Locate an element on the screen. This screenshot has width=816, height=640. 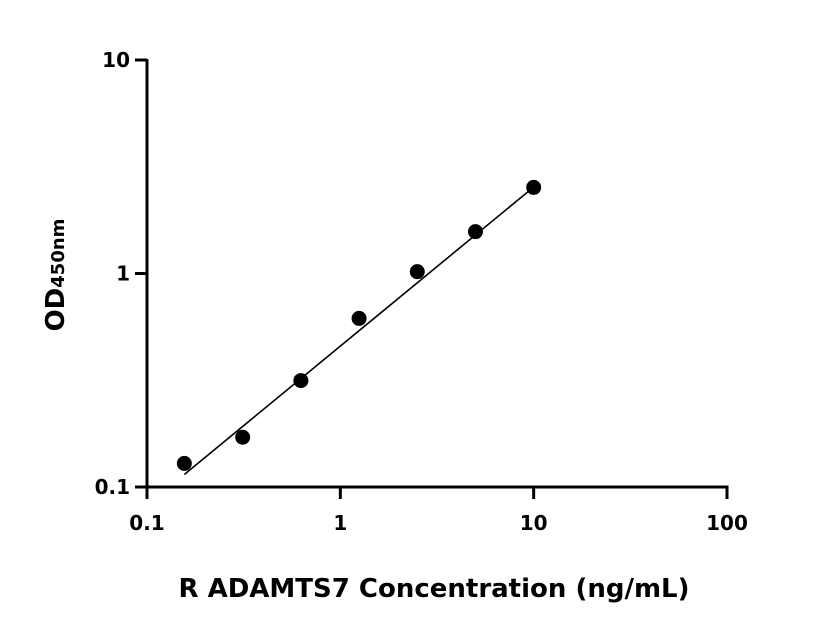
y-axis-title: OD450nm is located at coordinates (56, 275).